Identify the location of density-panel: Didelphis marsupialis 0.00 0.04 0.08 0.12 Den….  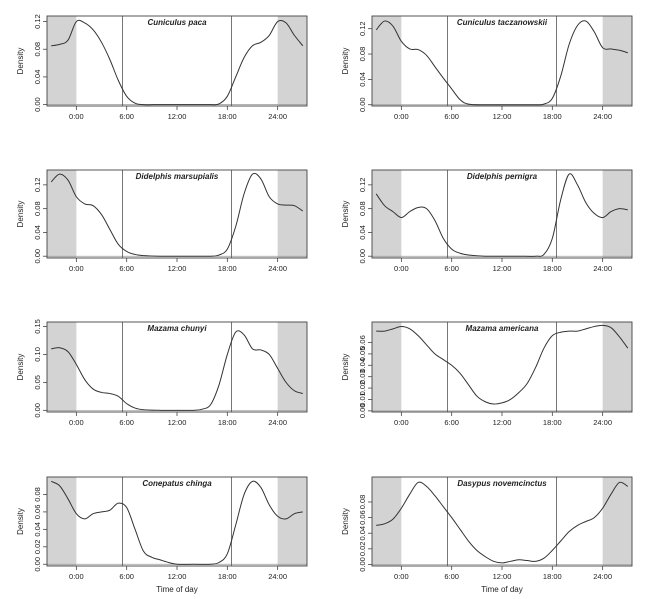
(162, 221).